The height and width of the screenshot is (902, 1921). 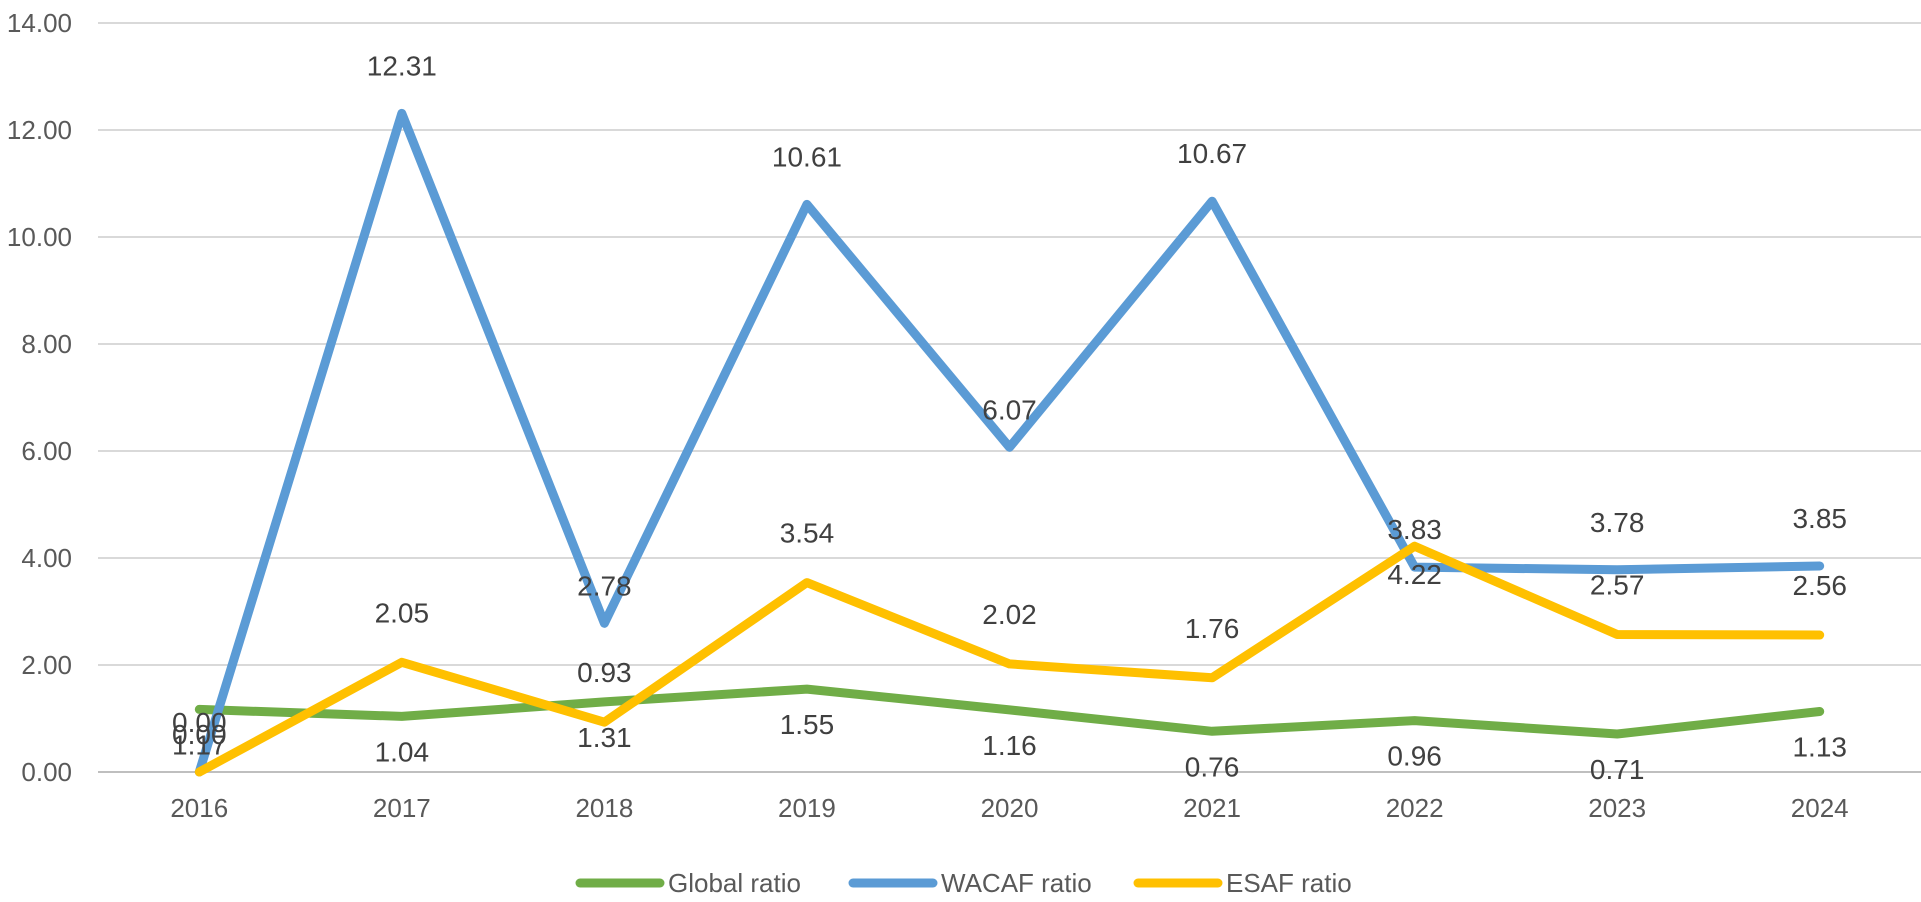 I want to click on legend: Global ratio WACAF ratio ESAF ratio, so click(x=963, y=883).